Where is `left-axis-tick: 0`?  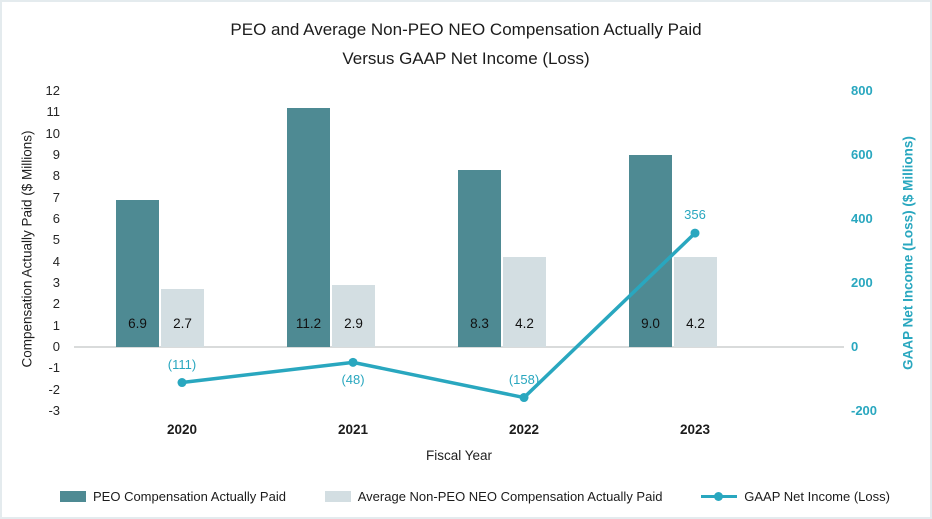
left-axis-tick: 0 is located at coordinates (56, 346).